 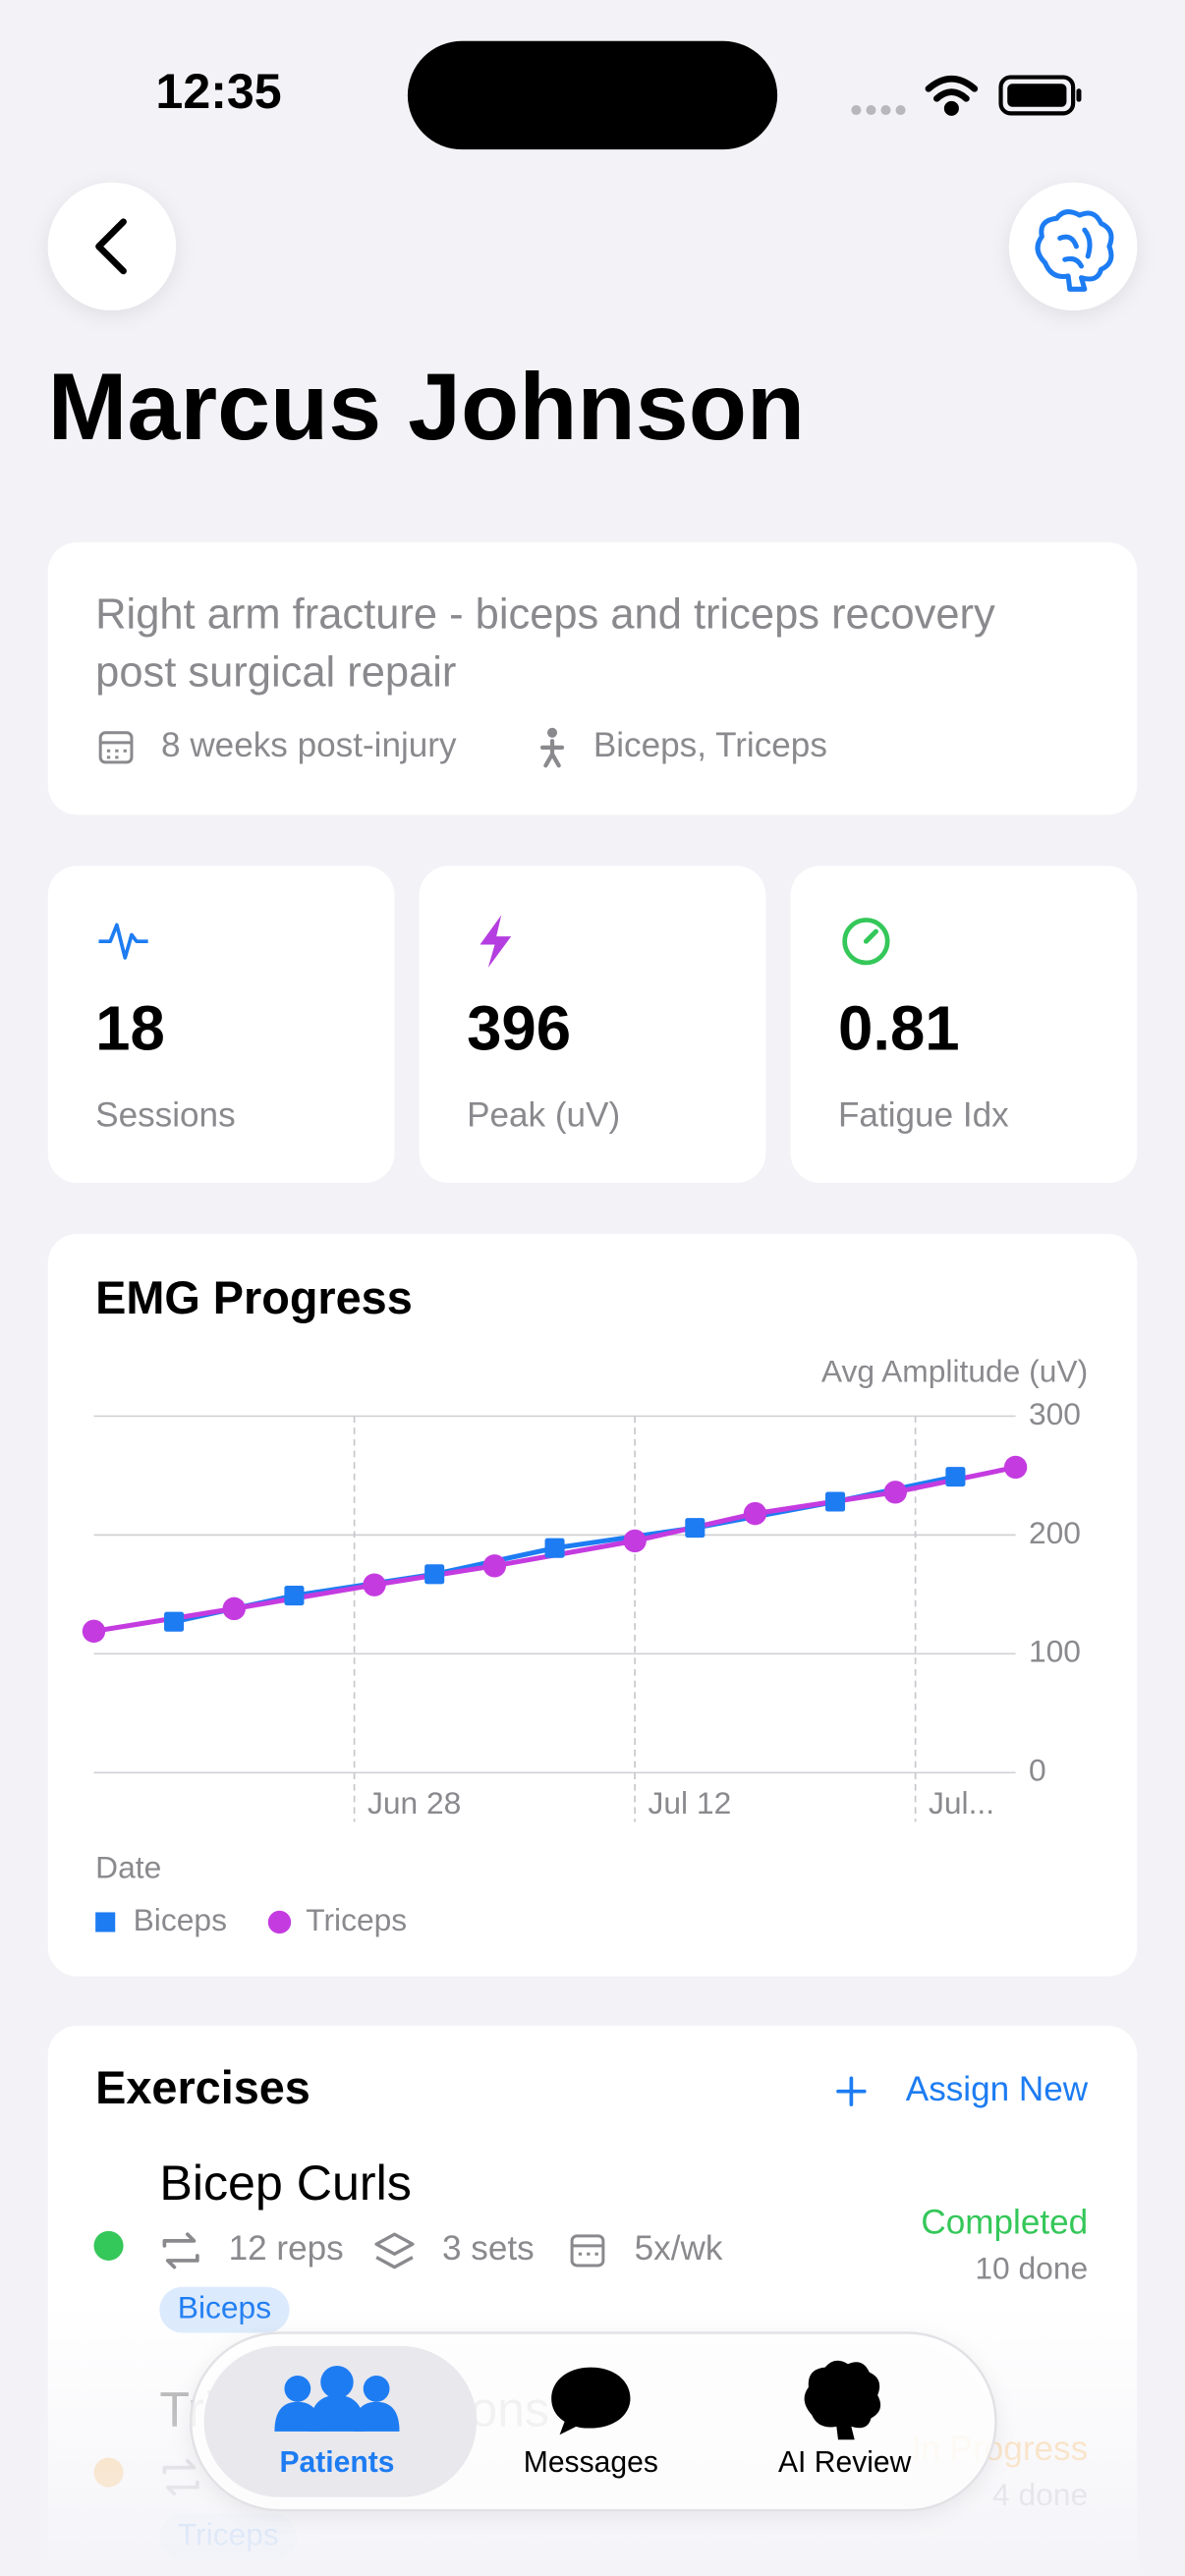 I want to click on assign-new: Assign New, so click(x=998, y=2089).